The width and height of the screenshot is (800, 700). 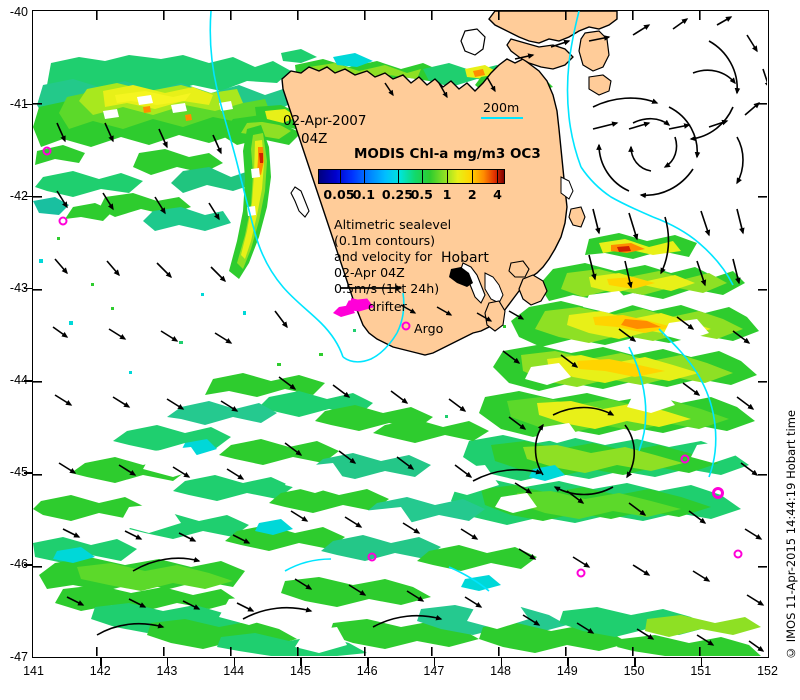 I want to click on x-axis-tick-label: 148, so click(x=501, y=671).